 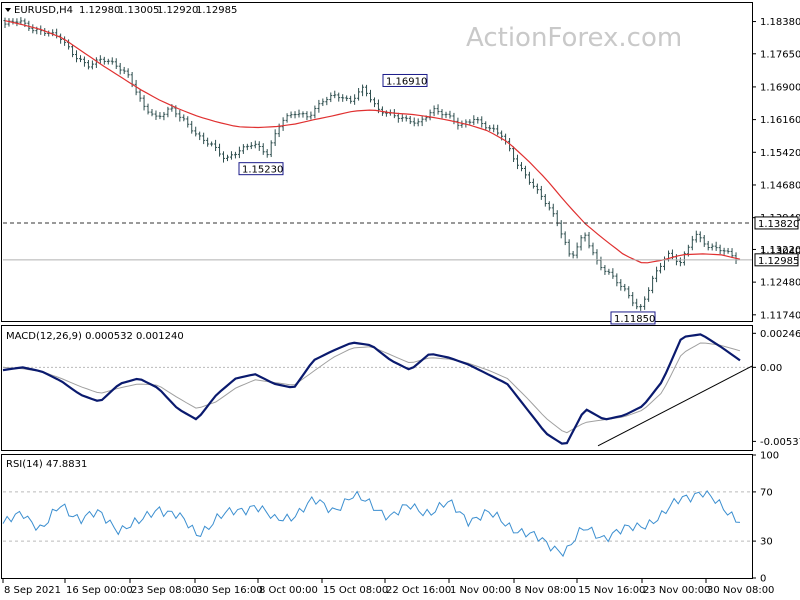 I want to click on x-axis-tick-label: 15 Oct 08:00, so click(x=355, y=590).